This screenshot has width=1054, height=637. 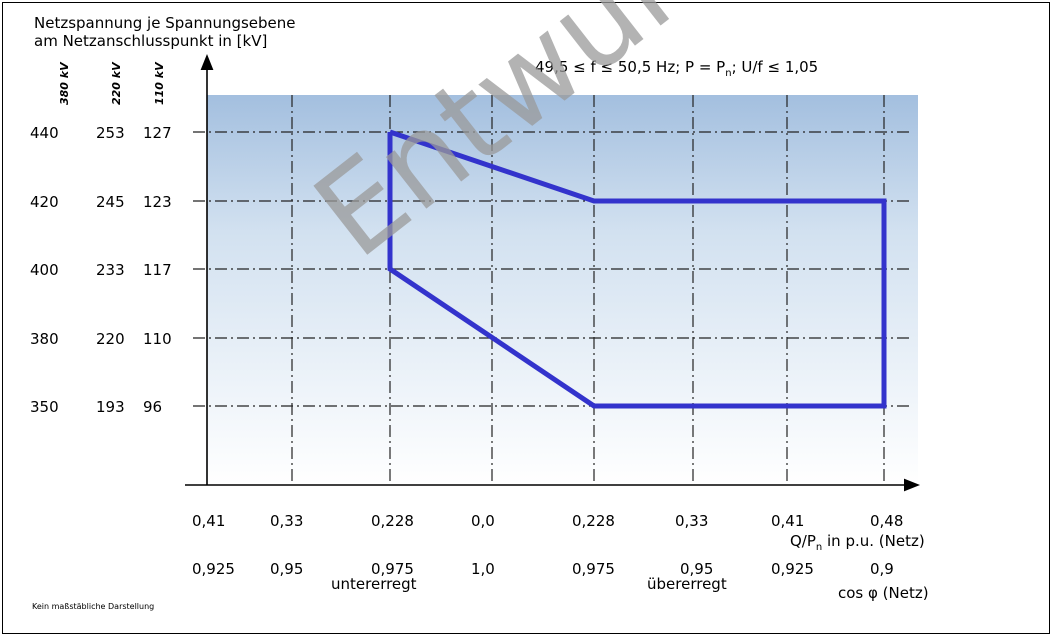 What do you see at coordinates (44, 133) in the screenshot?
I see `y-tick-label: 440` at bounding box center [44, 133].